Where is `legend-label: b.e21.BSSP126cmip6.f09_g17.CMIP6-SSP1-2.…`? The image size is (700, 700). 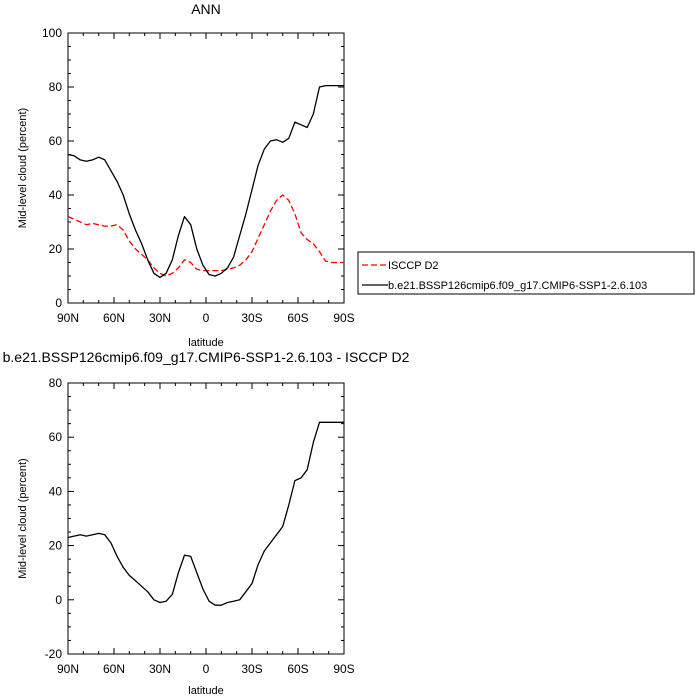 legend-label: b.e21.BSSP126cmip6.f09_g17.CMIP6-SSP1-2.… is located at coordinates (517, 286).